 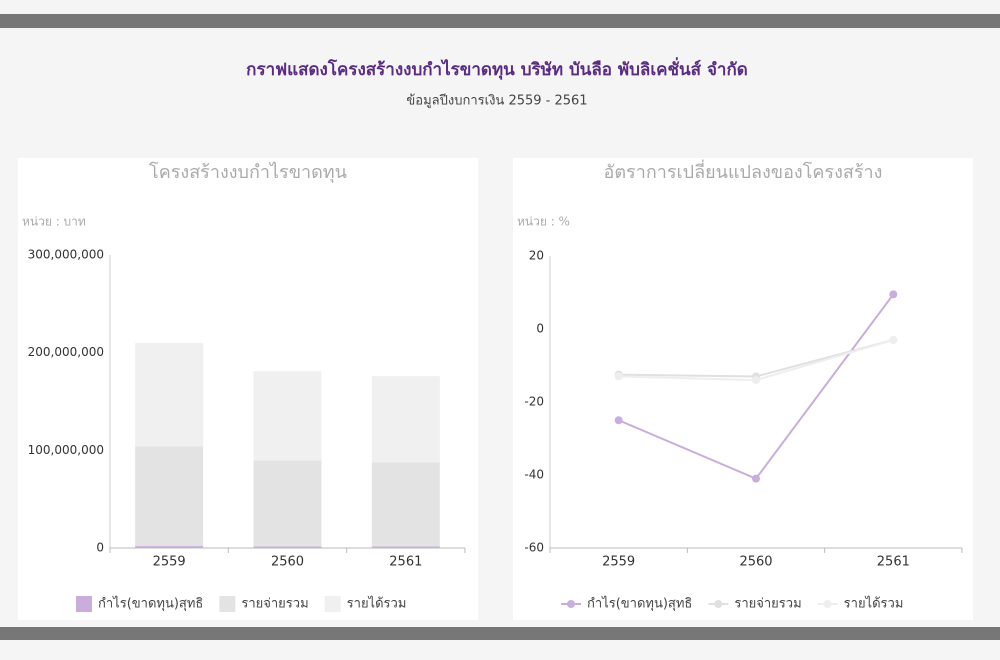 I want to click on y-tick-label: 100,000,000, so click(x=66, y=450).